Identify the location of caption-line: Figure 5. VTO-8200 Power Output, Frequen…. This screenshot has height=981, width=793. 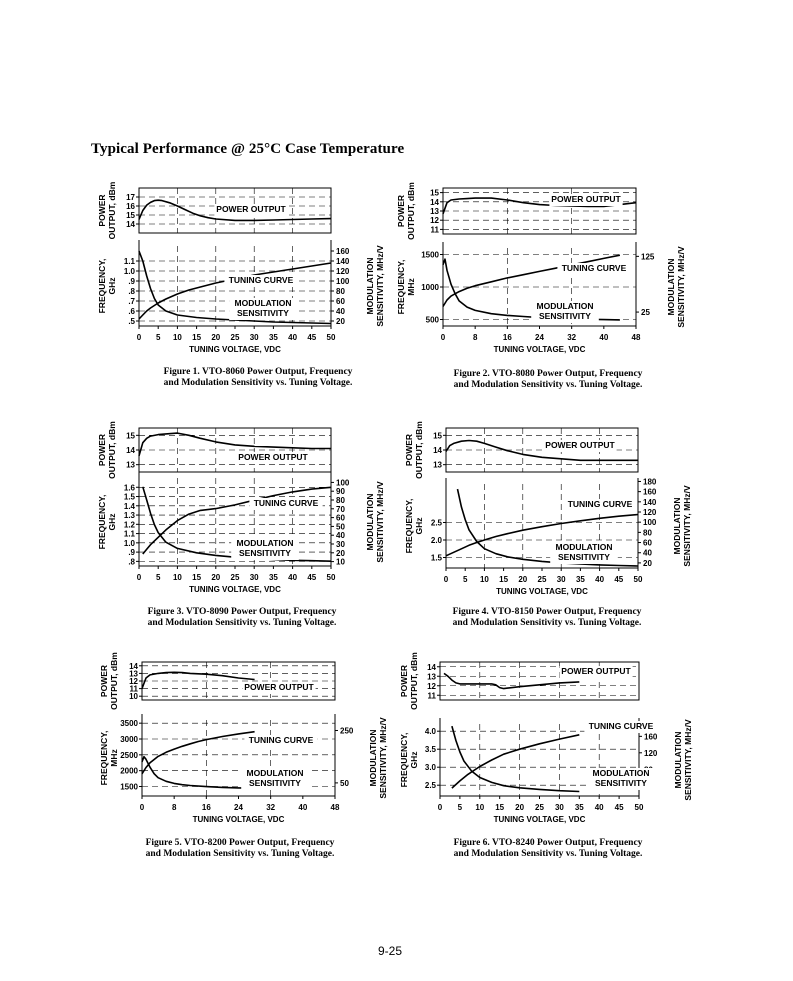
(240, 843).